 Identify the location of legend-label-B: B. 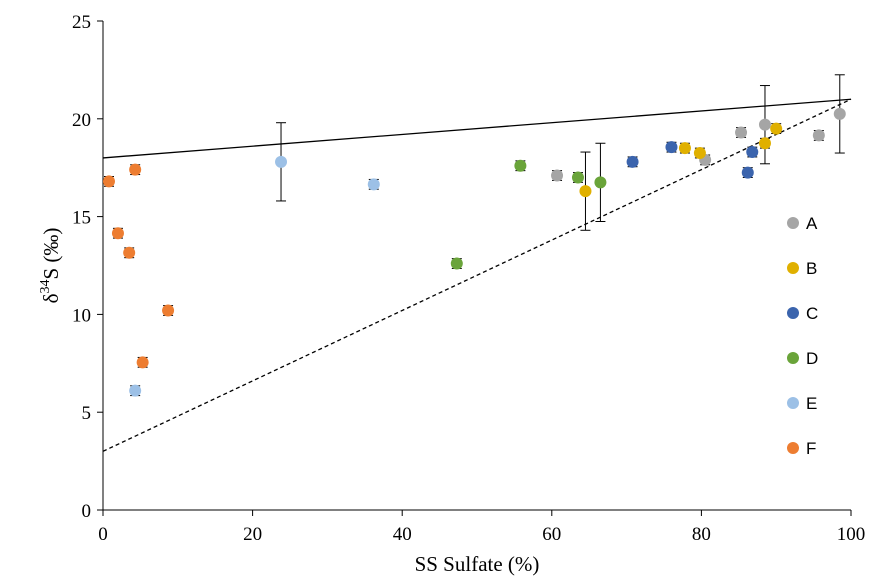
(811, 268).